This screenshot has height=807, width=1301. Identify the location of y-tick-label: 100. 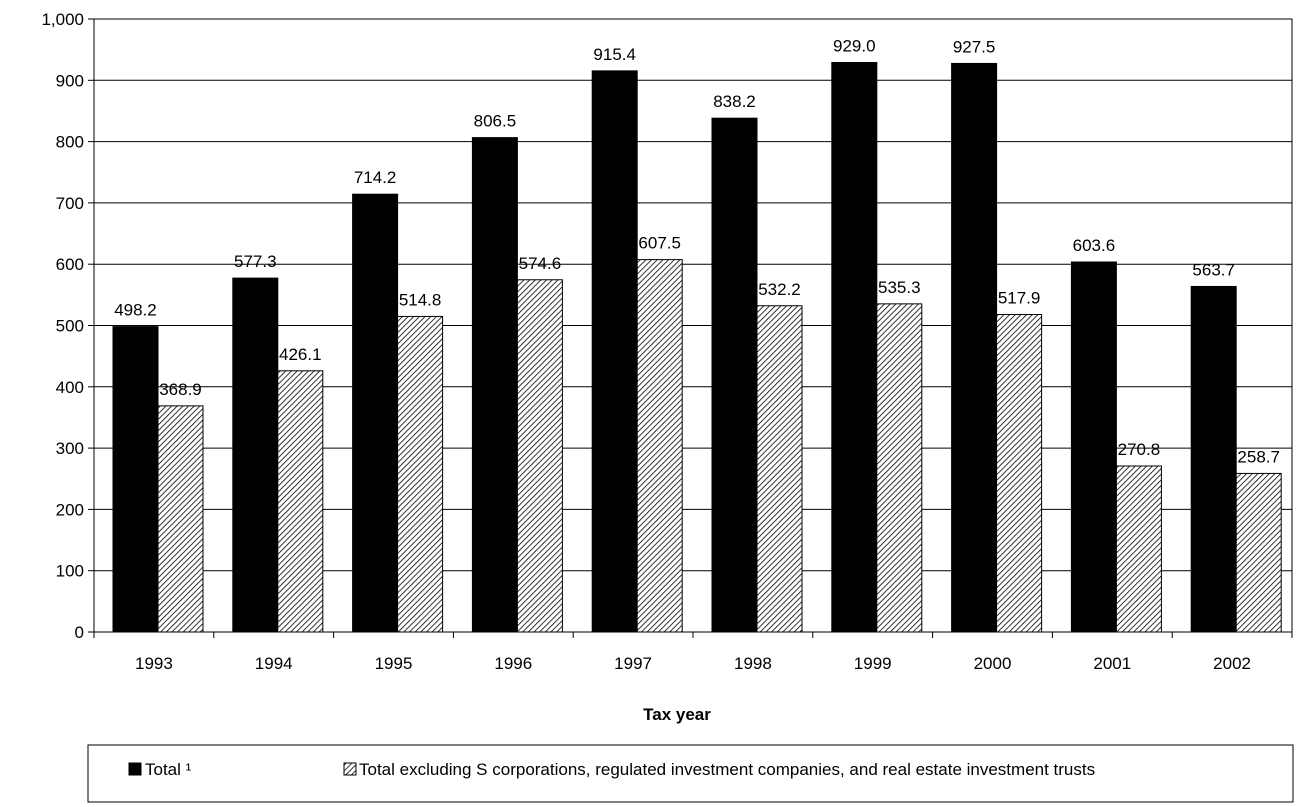
(70, 571).